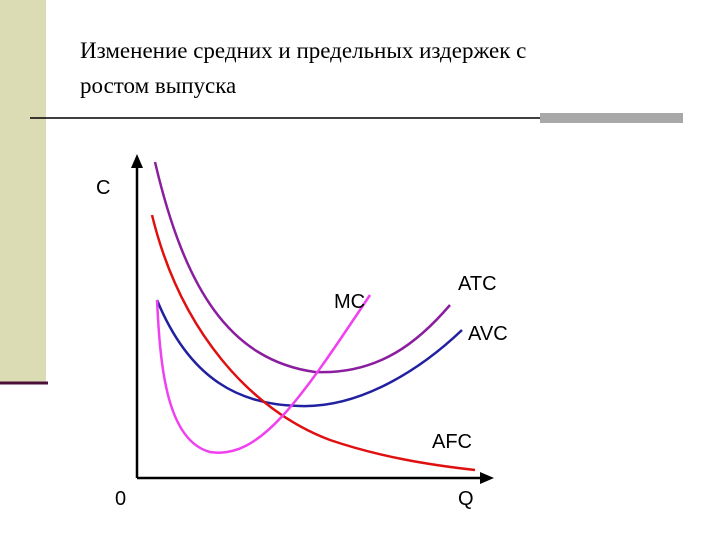 Image resolution: width=720 pixels, height=540 pixels. Describe the element at coordinates (137, 161) in the screenshot. I see `y-axis-arrow` at that location.